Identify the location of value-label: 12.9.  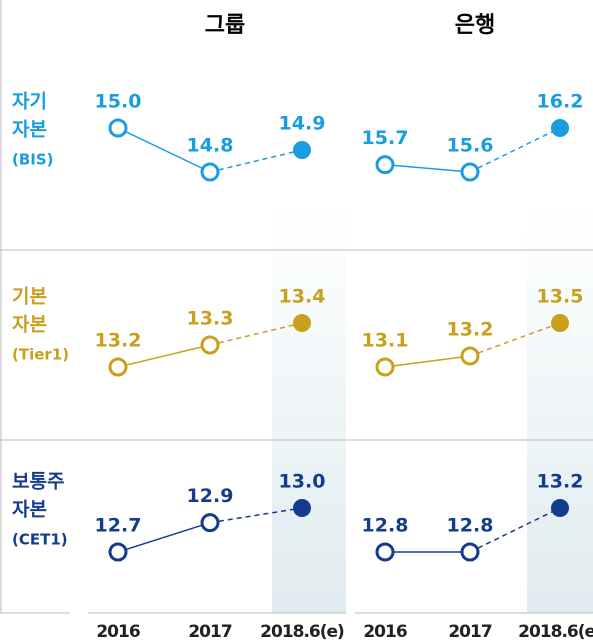
(210, 496).